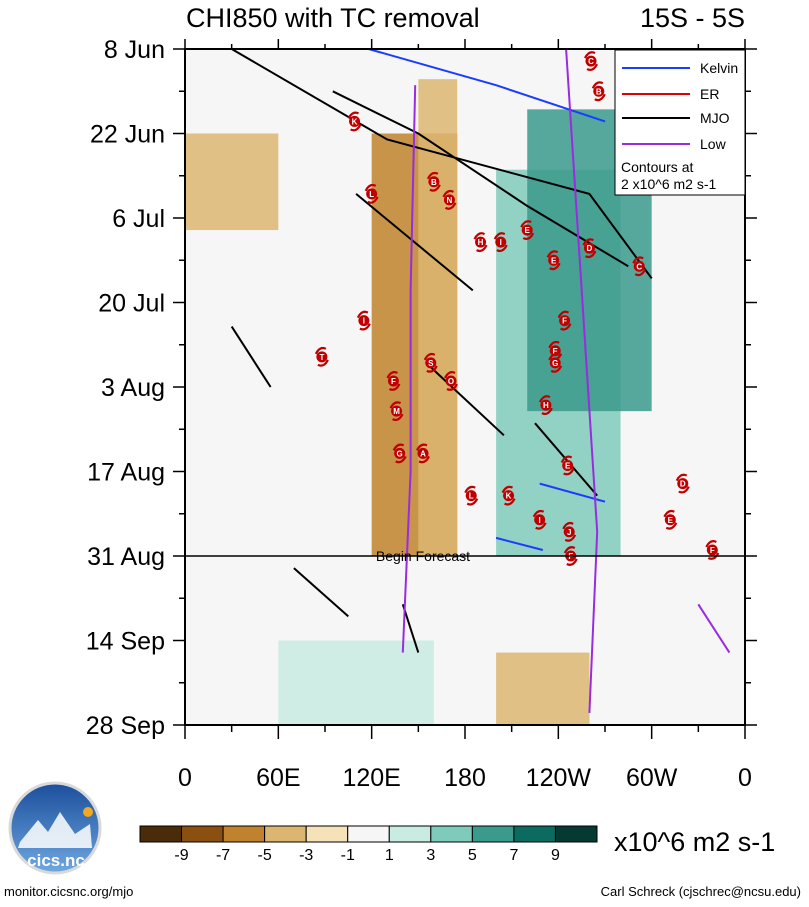  Describe the element at coordinates (652, 778) in the screenshot. I see `x-tick-label: 60W` at that location.